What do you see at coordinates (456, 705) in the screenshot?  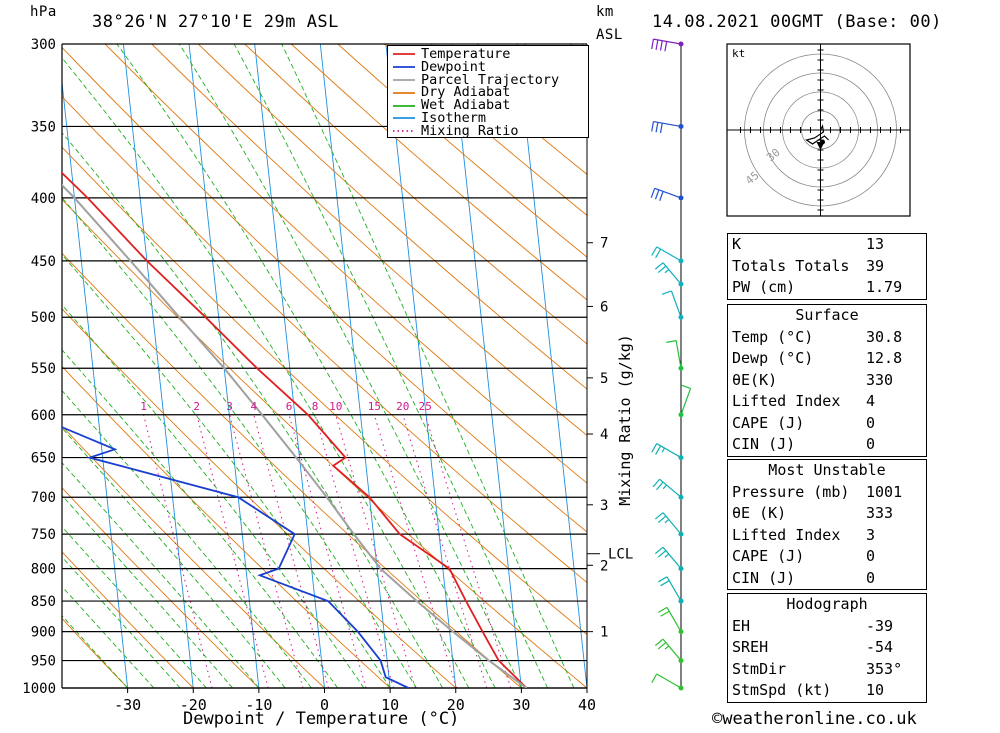 I see `temperature-tick-label: 20` at bounding box center [456, 705].